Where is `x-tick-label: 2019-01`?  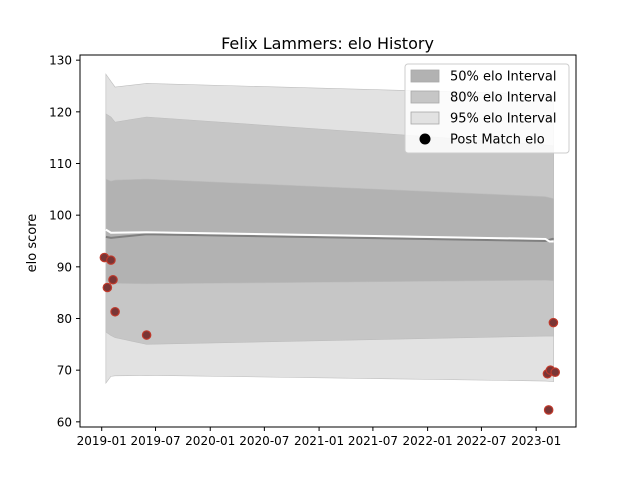 x-tick-label: 2019-01 is located at coordinates (102, 441).